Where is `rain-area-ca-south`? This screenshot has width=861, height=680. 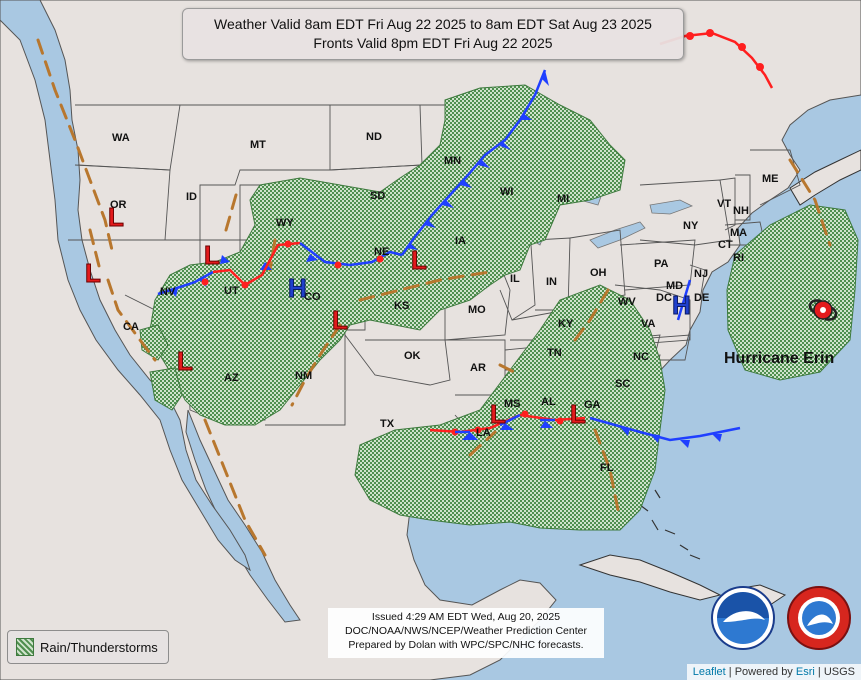 rain-area-ca-south is located at coordinates (166, 389).